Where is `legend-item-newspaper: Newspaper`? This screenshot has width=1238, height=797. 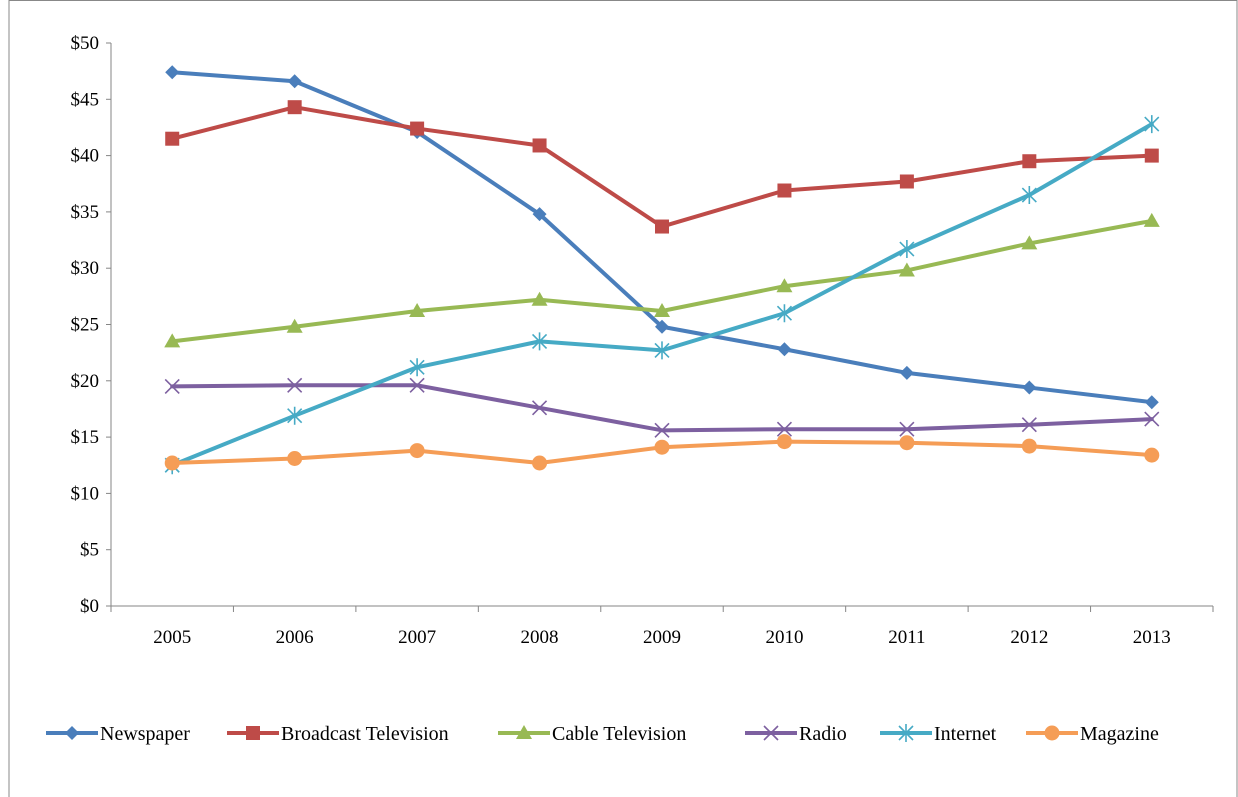 legend-item-newspaper: Newspaper is located at coordinates (118, 734).